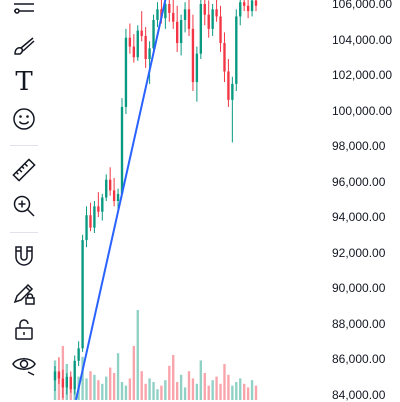  Describe the element at coordinates (24, 364) in the screenshot. I see `eye-hide-icon` at that location.